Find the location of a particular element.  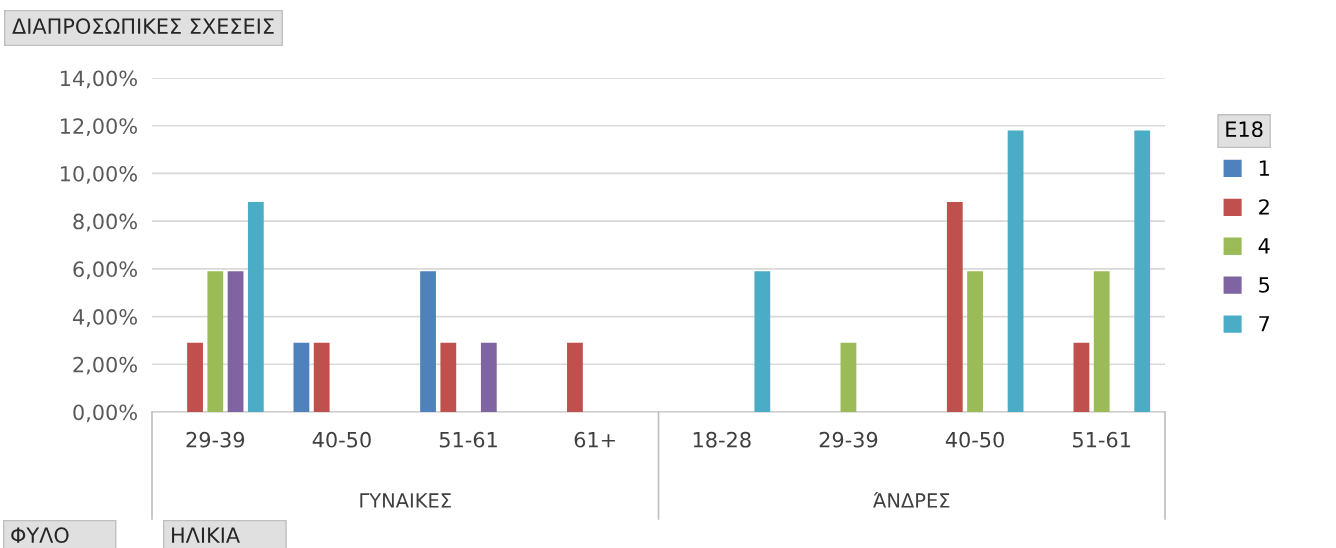

y-tick-label: 0,00% is located at coordinates (105, 413).